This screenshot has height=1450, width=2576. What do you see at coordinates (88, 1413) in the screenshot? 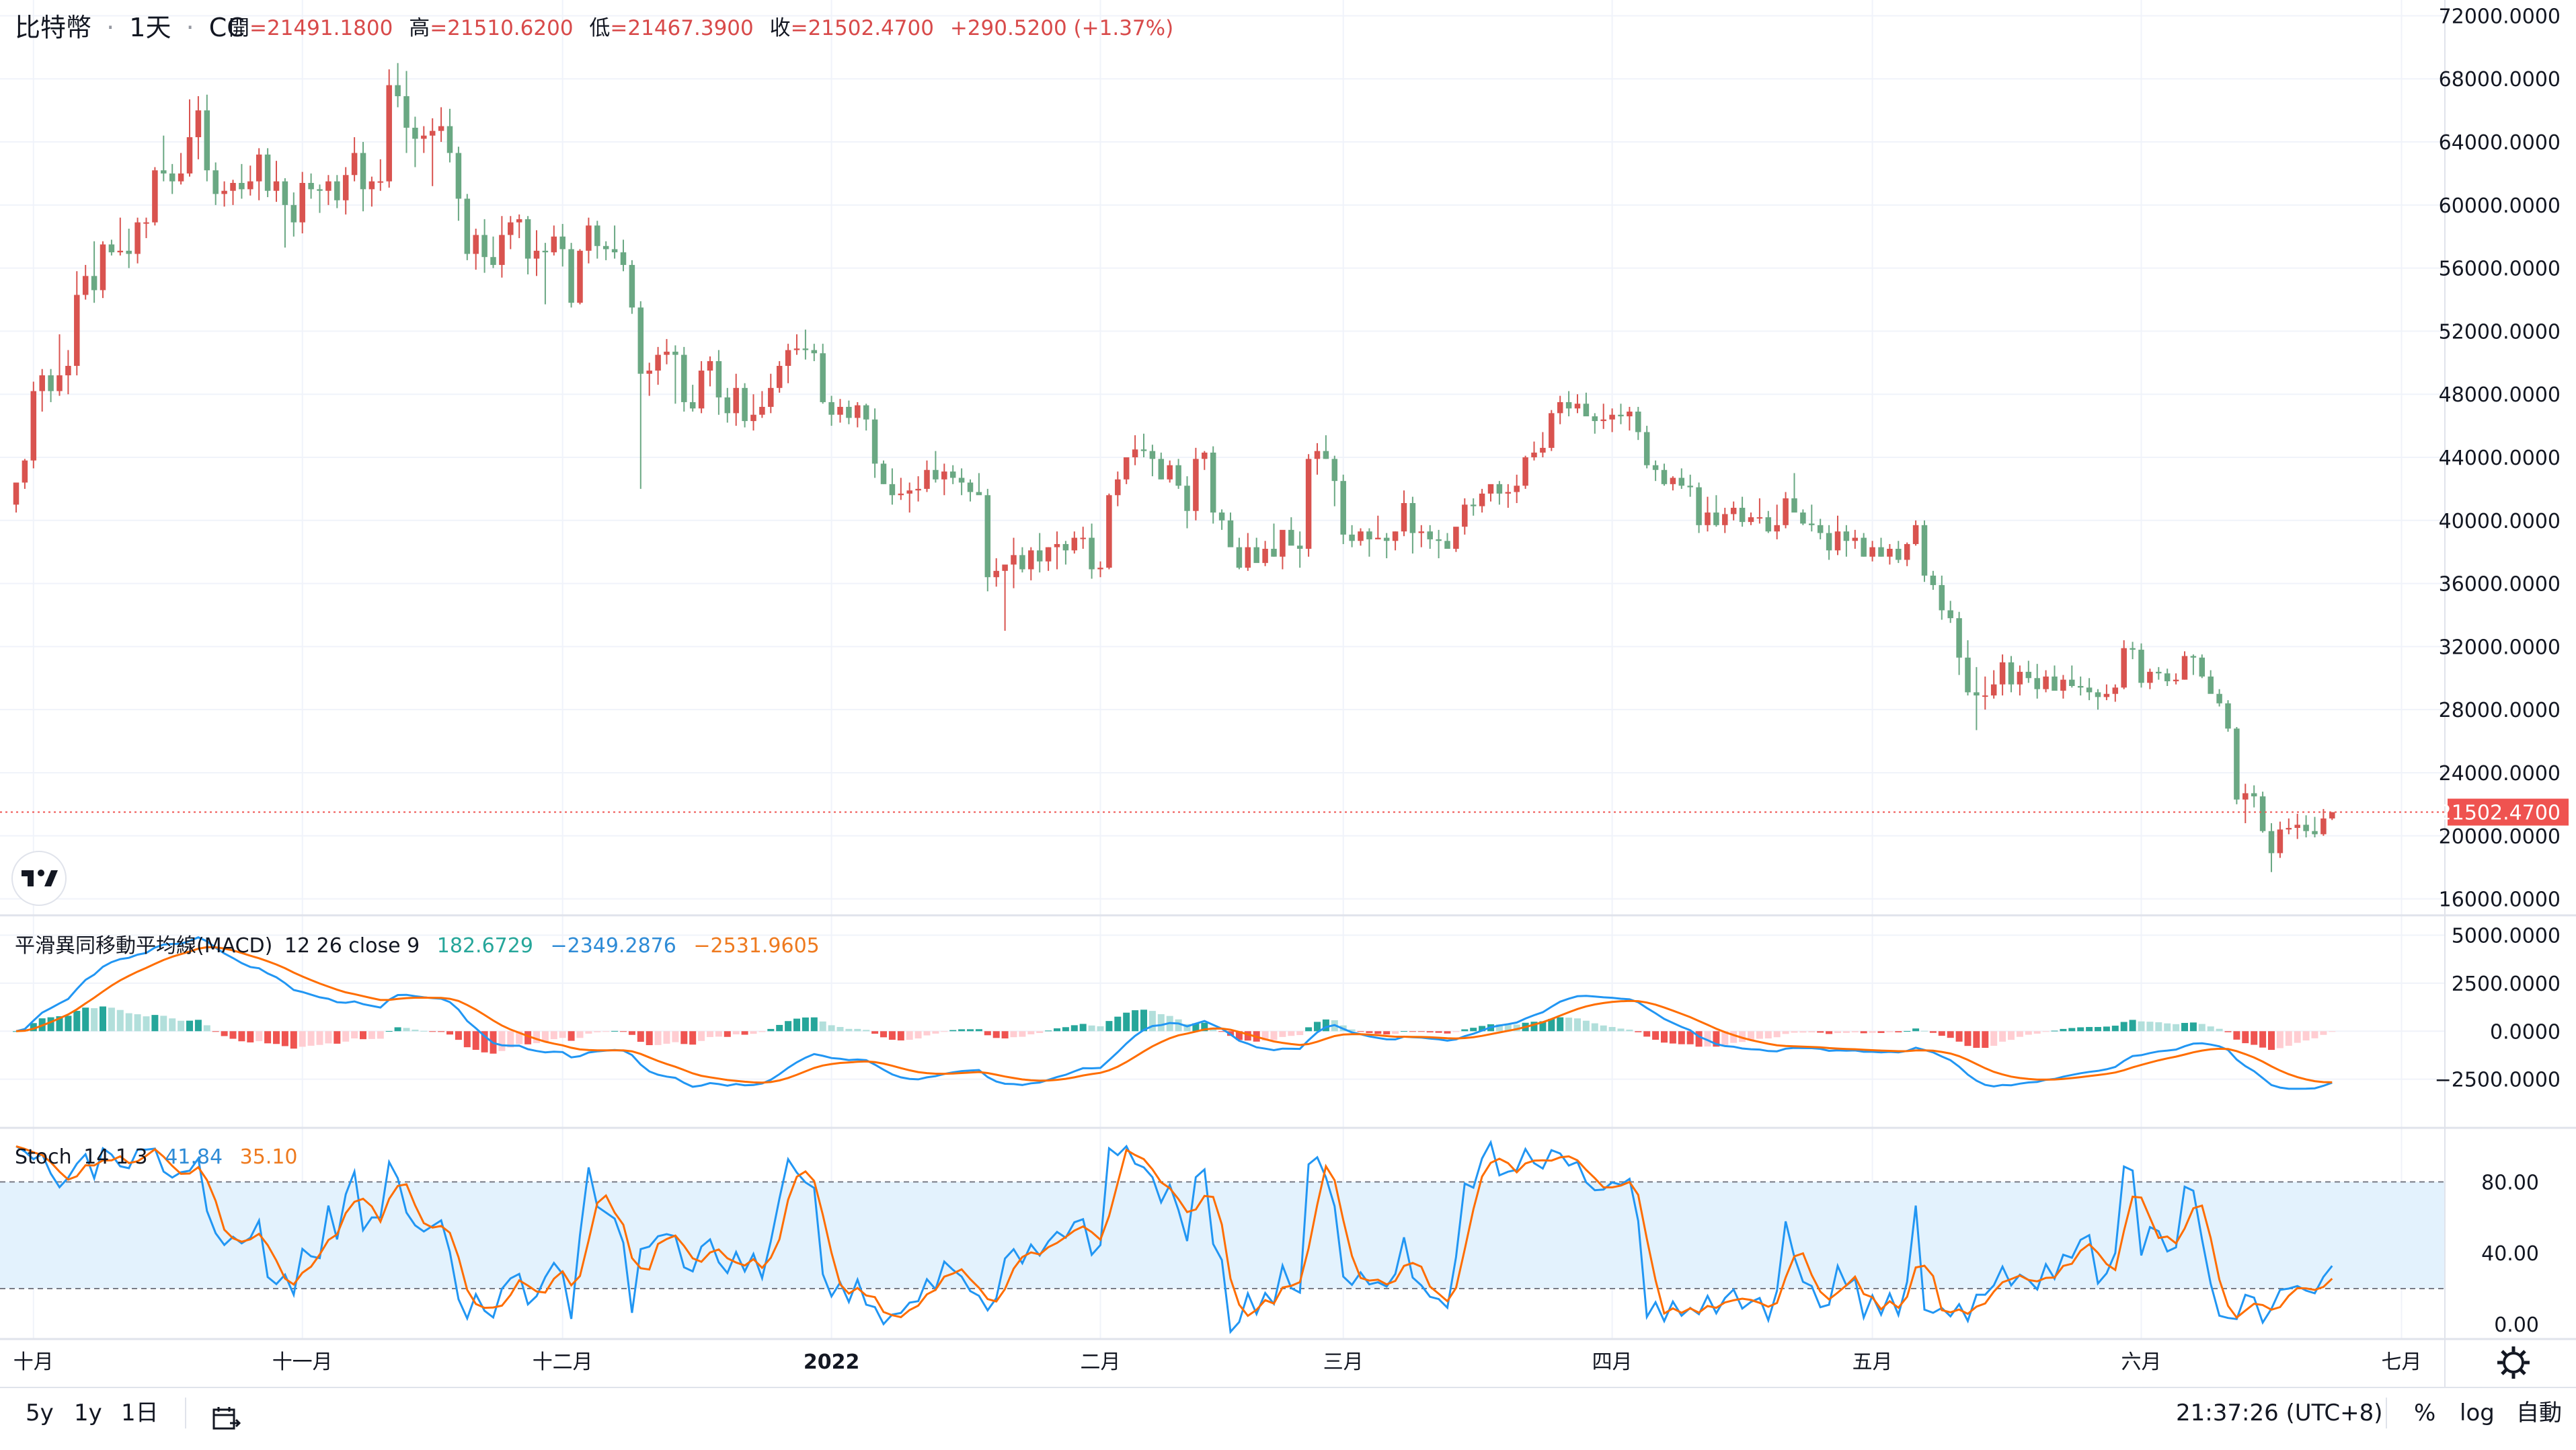
I see `range-1y-button: 1y` at bounding box center [88, 1413].